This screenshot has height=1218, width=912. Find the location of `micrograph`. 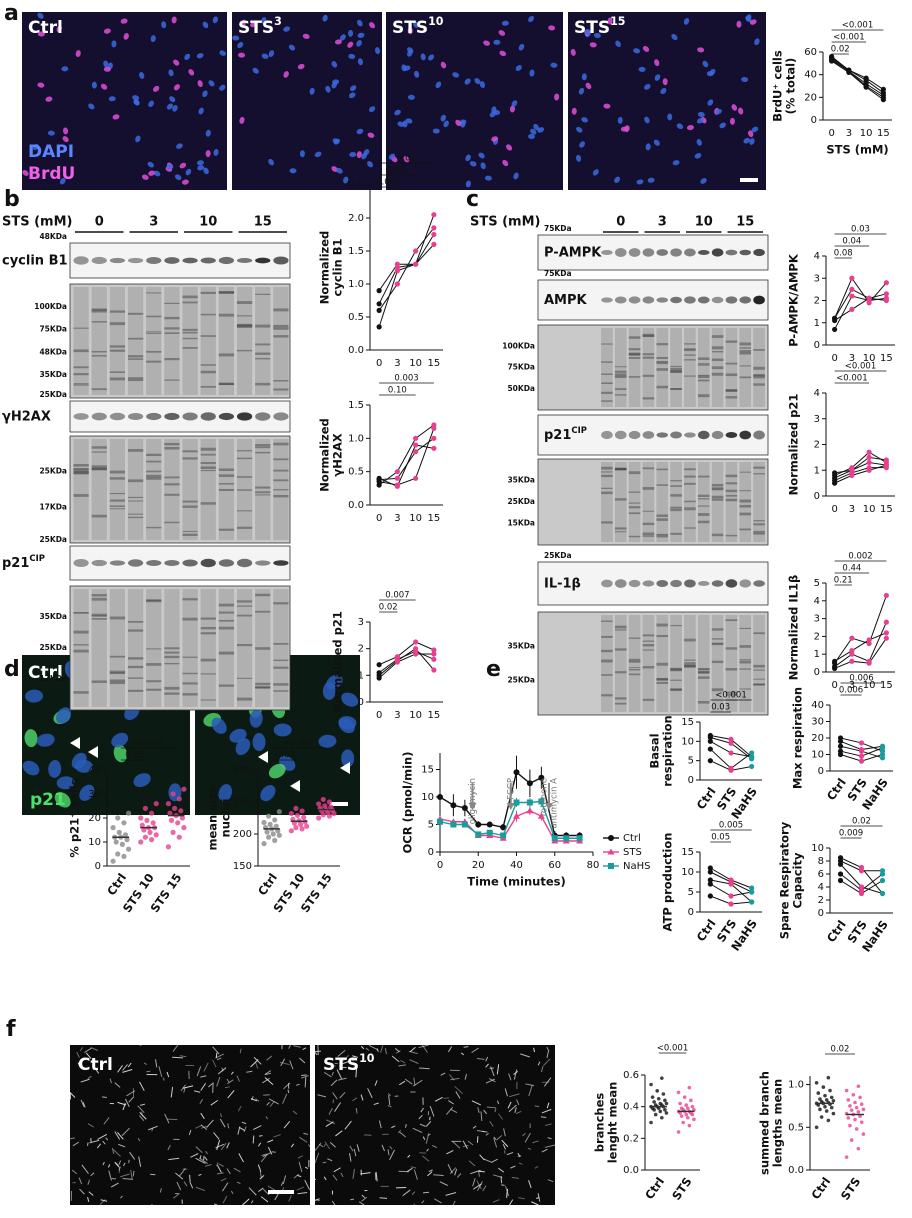

micrograph is located at coordinates (124, 101).